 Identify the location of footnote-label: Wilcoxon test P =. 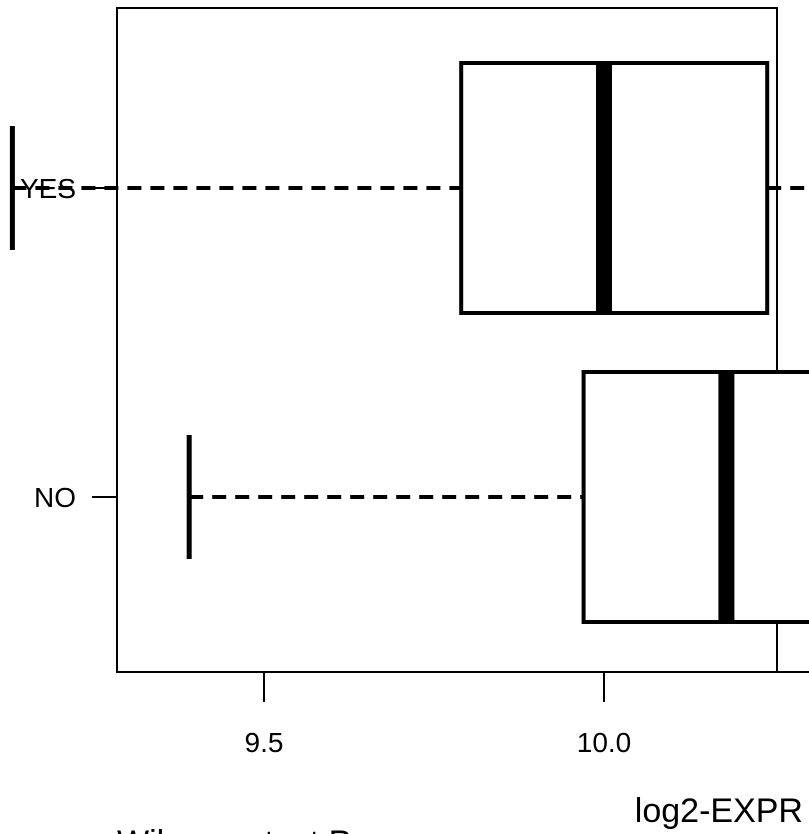
(248, 829).